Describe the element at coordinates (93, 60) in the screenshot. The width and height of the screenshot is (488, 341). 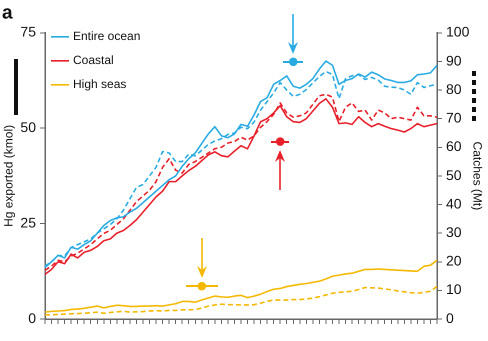
I see `legend-label: Coastal` at that location.